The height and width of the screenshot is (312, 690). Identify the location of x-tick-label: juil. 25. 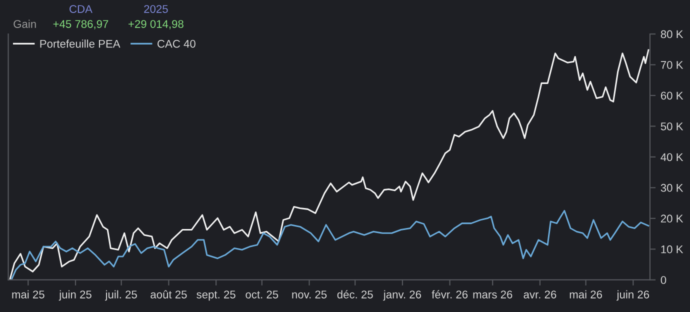
(121, 295).